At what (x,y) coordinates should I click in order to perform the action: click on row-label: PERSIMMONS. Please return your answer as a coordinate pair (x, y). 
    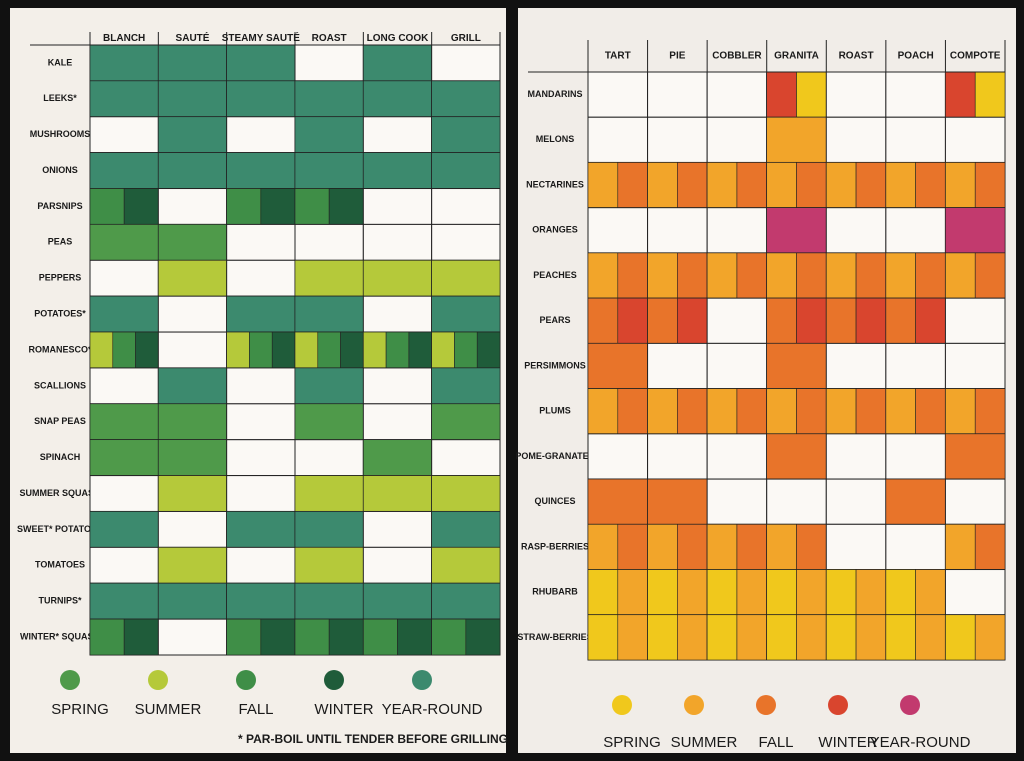
    Looking at the image, I should click on (555, 365).